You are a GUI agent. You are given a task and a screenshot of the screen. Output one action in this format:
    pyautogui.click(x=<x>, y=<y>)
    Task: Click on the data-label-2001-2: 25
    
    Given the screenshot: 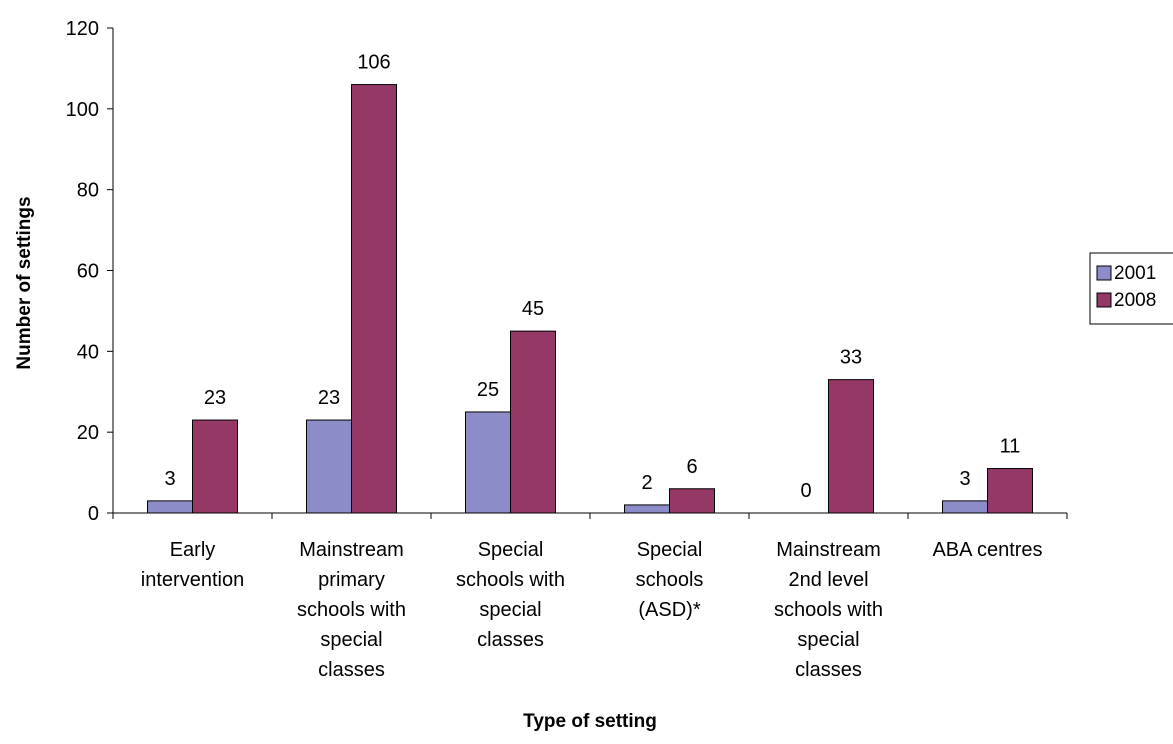 What is the action you would take?
    pyautogui.click(x=488, y=390)
    